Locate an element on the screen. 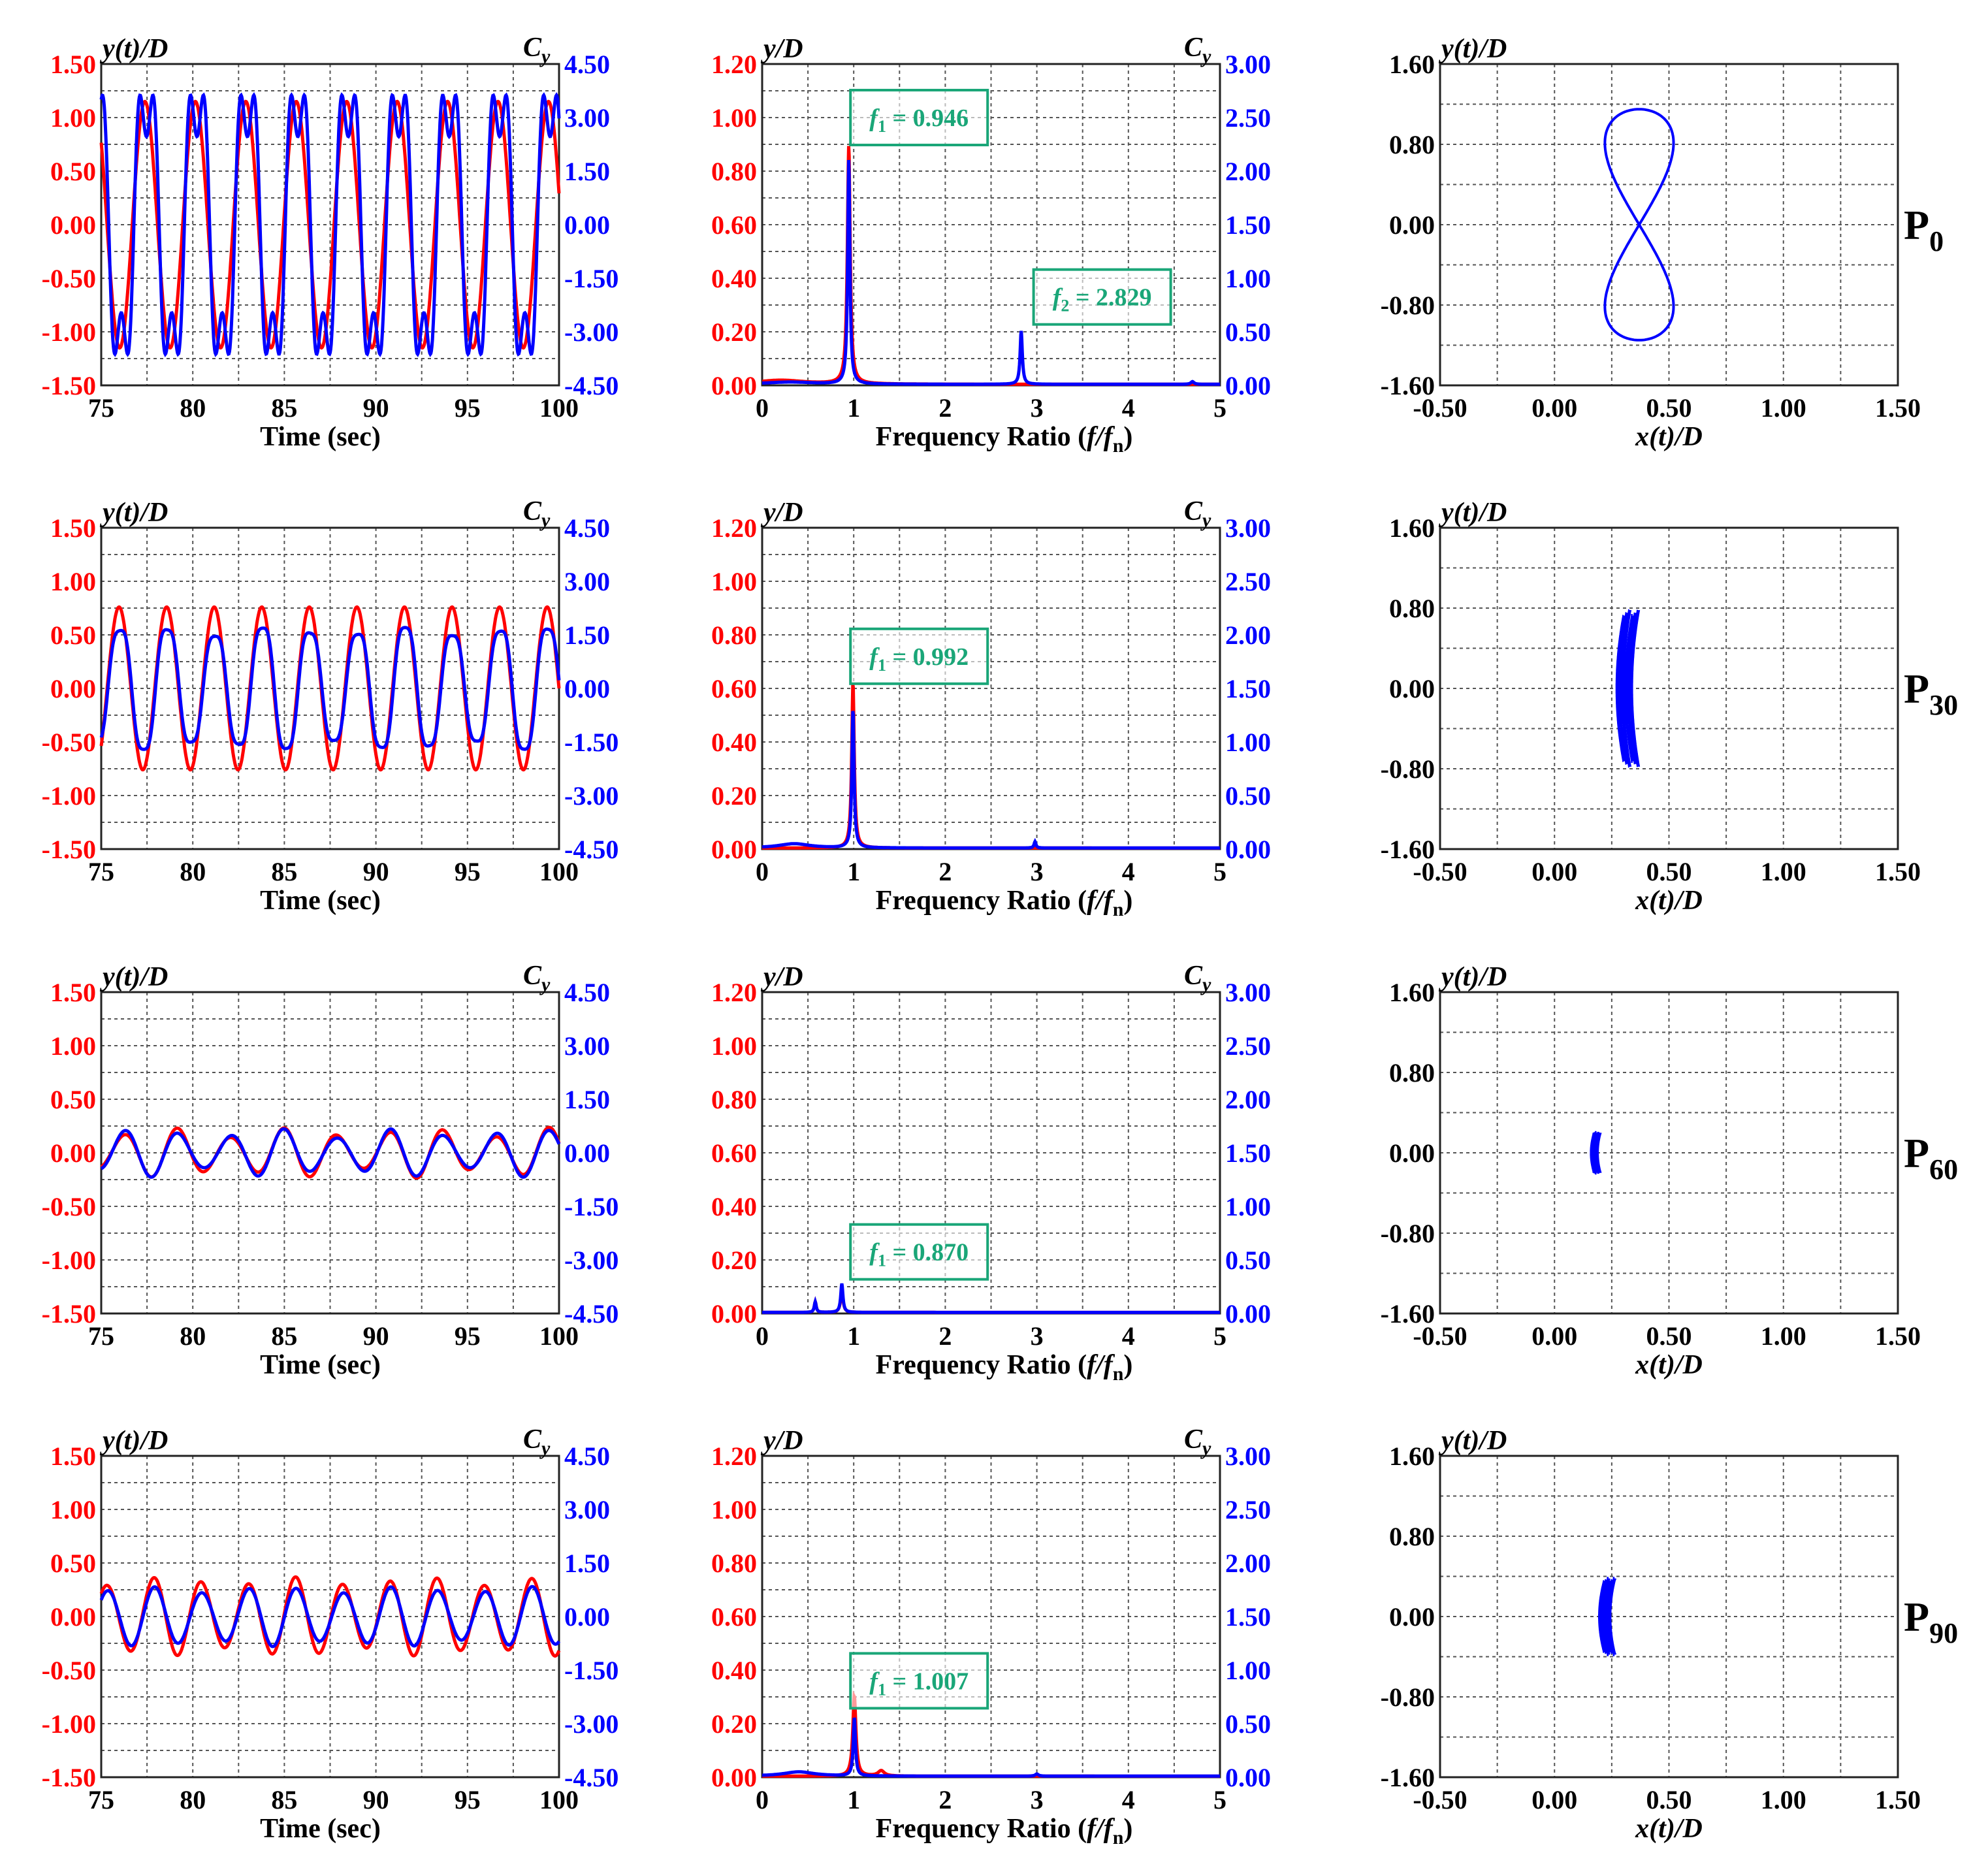  y-axis-title-left: y(t)/D is located at coordinates (133, 1441).